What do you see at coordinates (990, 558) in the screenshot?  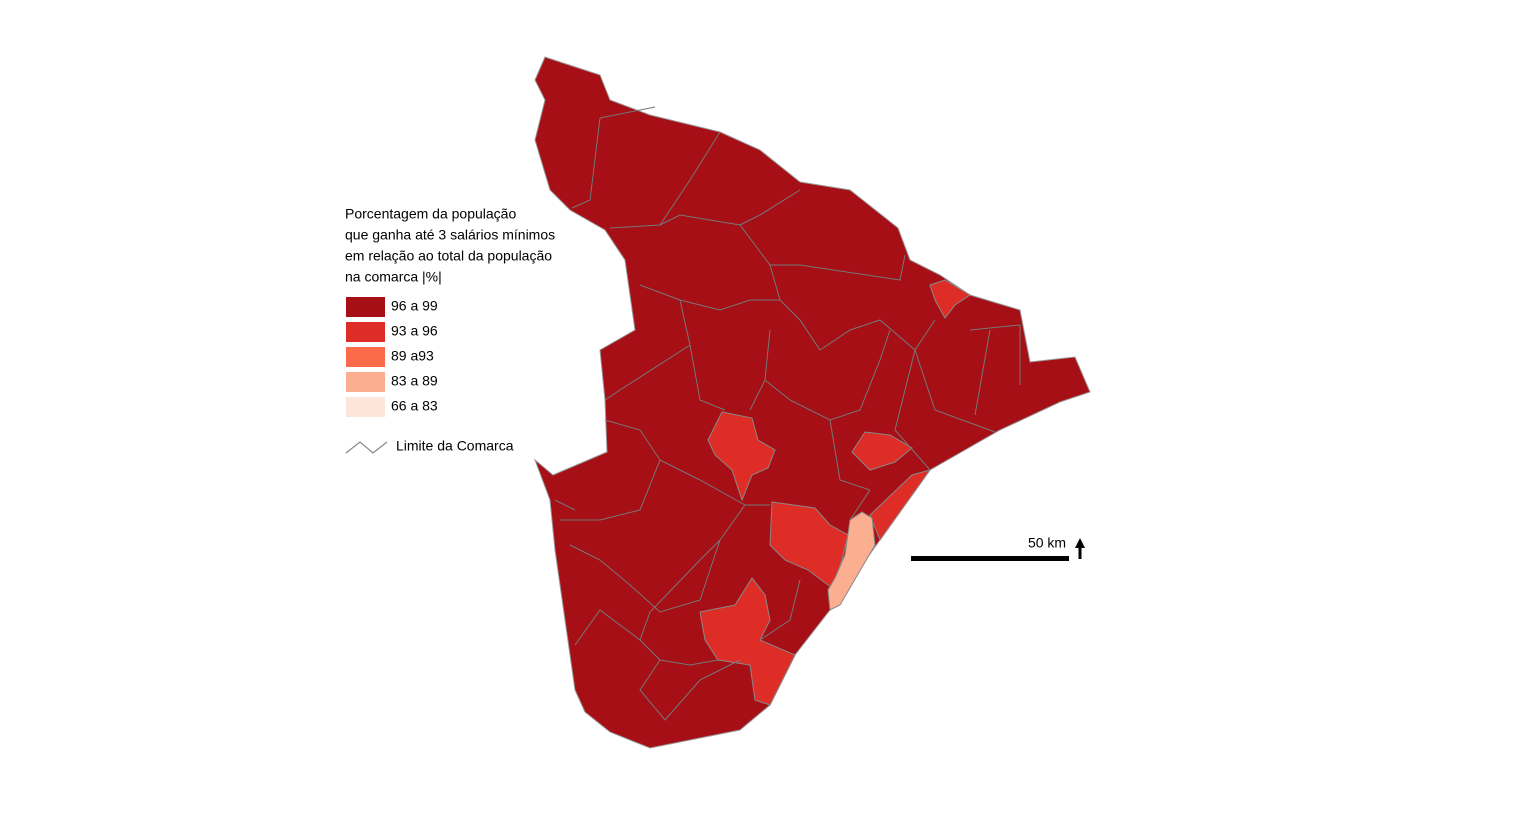 I see `scale-line` at bounding box center [990, 558].